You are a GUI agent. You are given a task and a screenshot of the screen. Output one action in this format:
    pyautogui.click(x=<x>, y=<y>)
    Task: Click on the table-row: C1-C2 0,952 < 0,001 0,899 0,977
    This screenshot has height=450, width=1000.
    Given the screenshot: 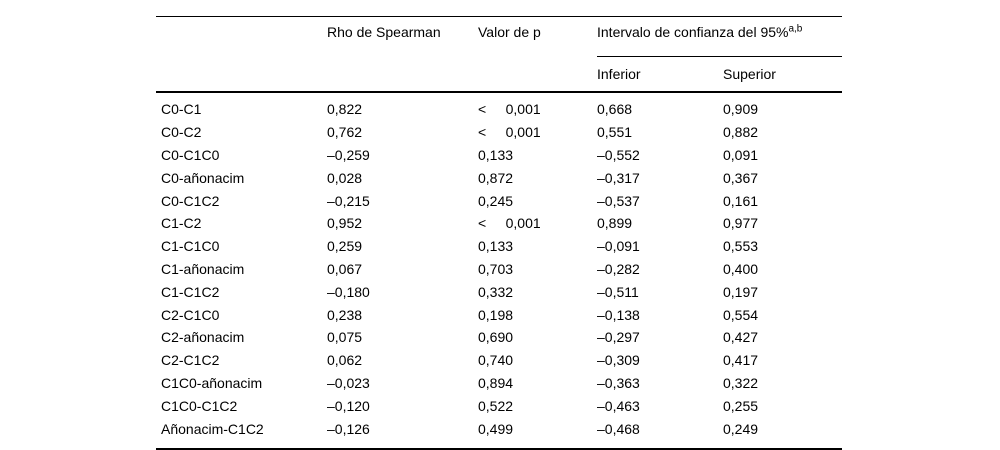 What is the action you would take?
    pyautogui.click(x=499, y=223)
    